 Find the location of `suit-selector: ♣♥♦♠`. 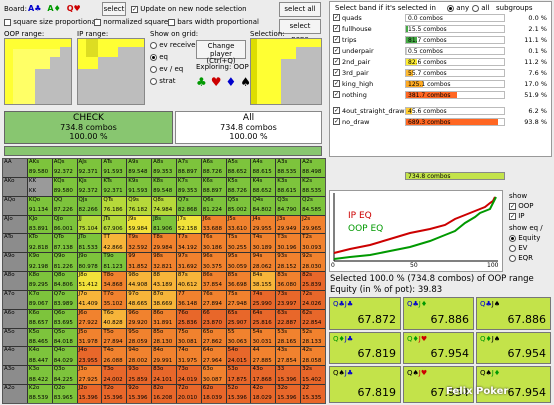

suit-selector: ♣♥♦♠ is located at coordinates (225, 82).